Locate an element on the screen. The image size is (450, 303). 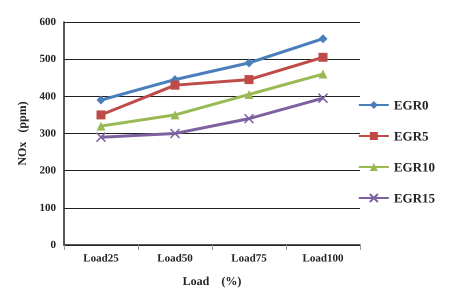
y-tick-label: 400 is located at coordinates (48, 96).